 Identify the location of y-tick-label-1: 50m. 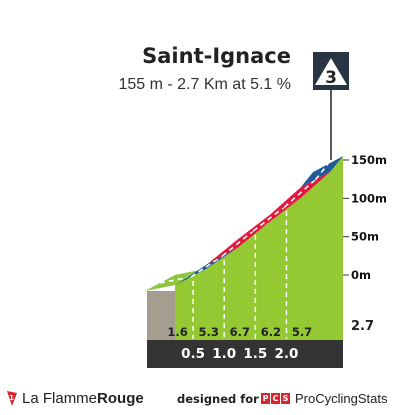
(365, 237).